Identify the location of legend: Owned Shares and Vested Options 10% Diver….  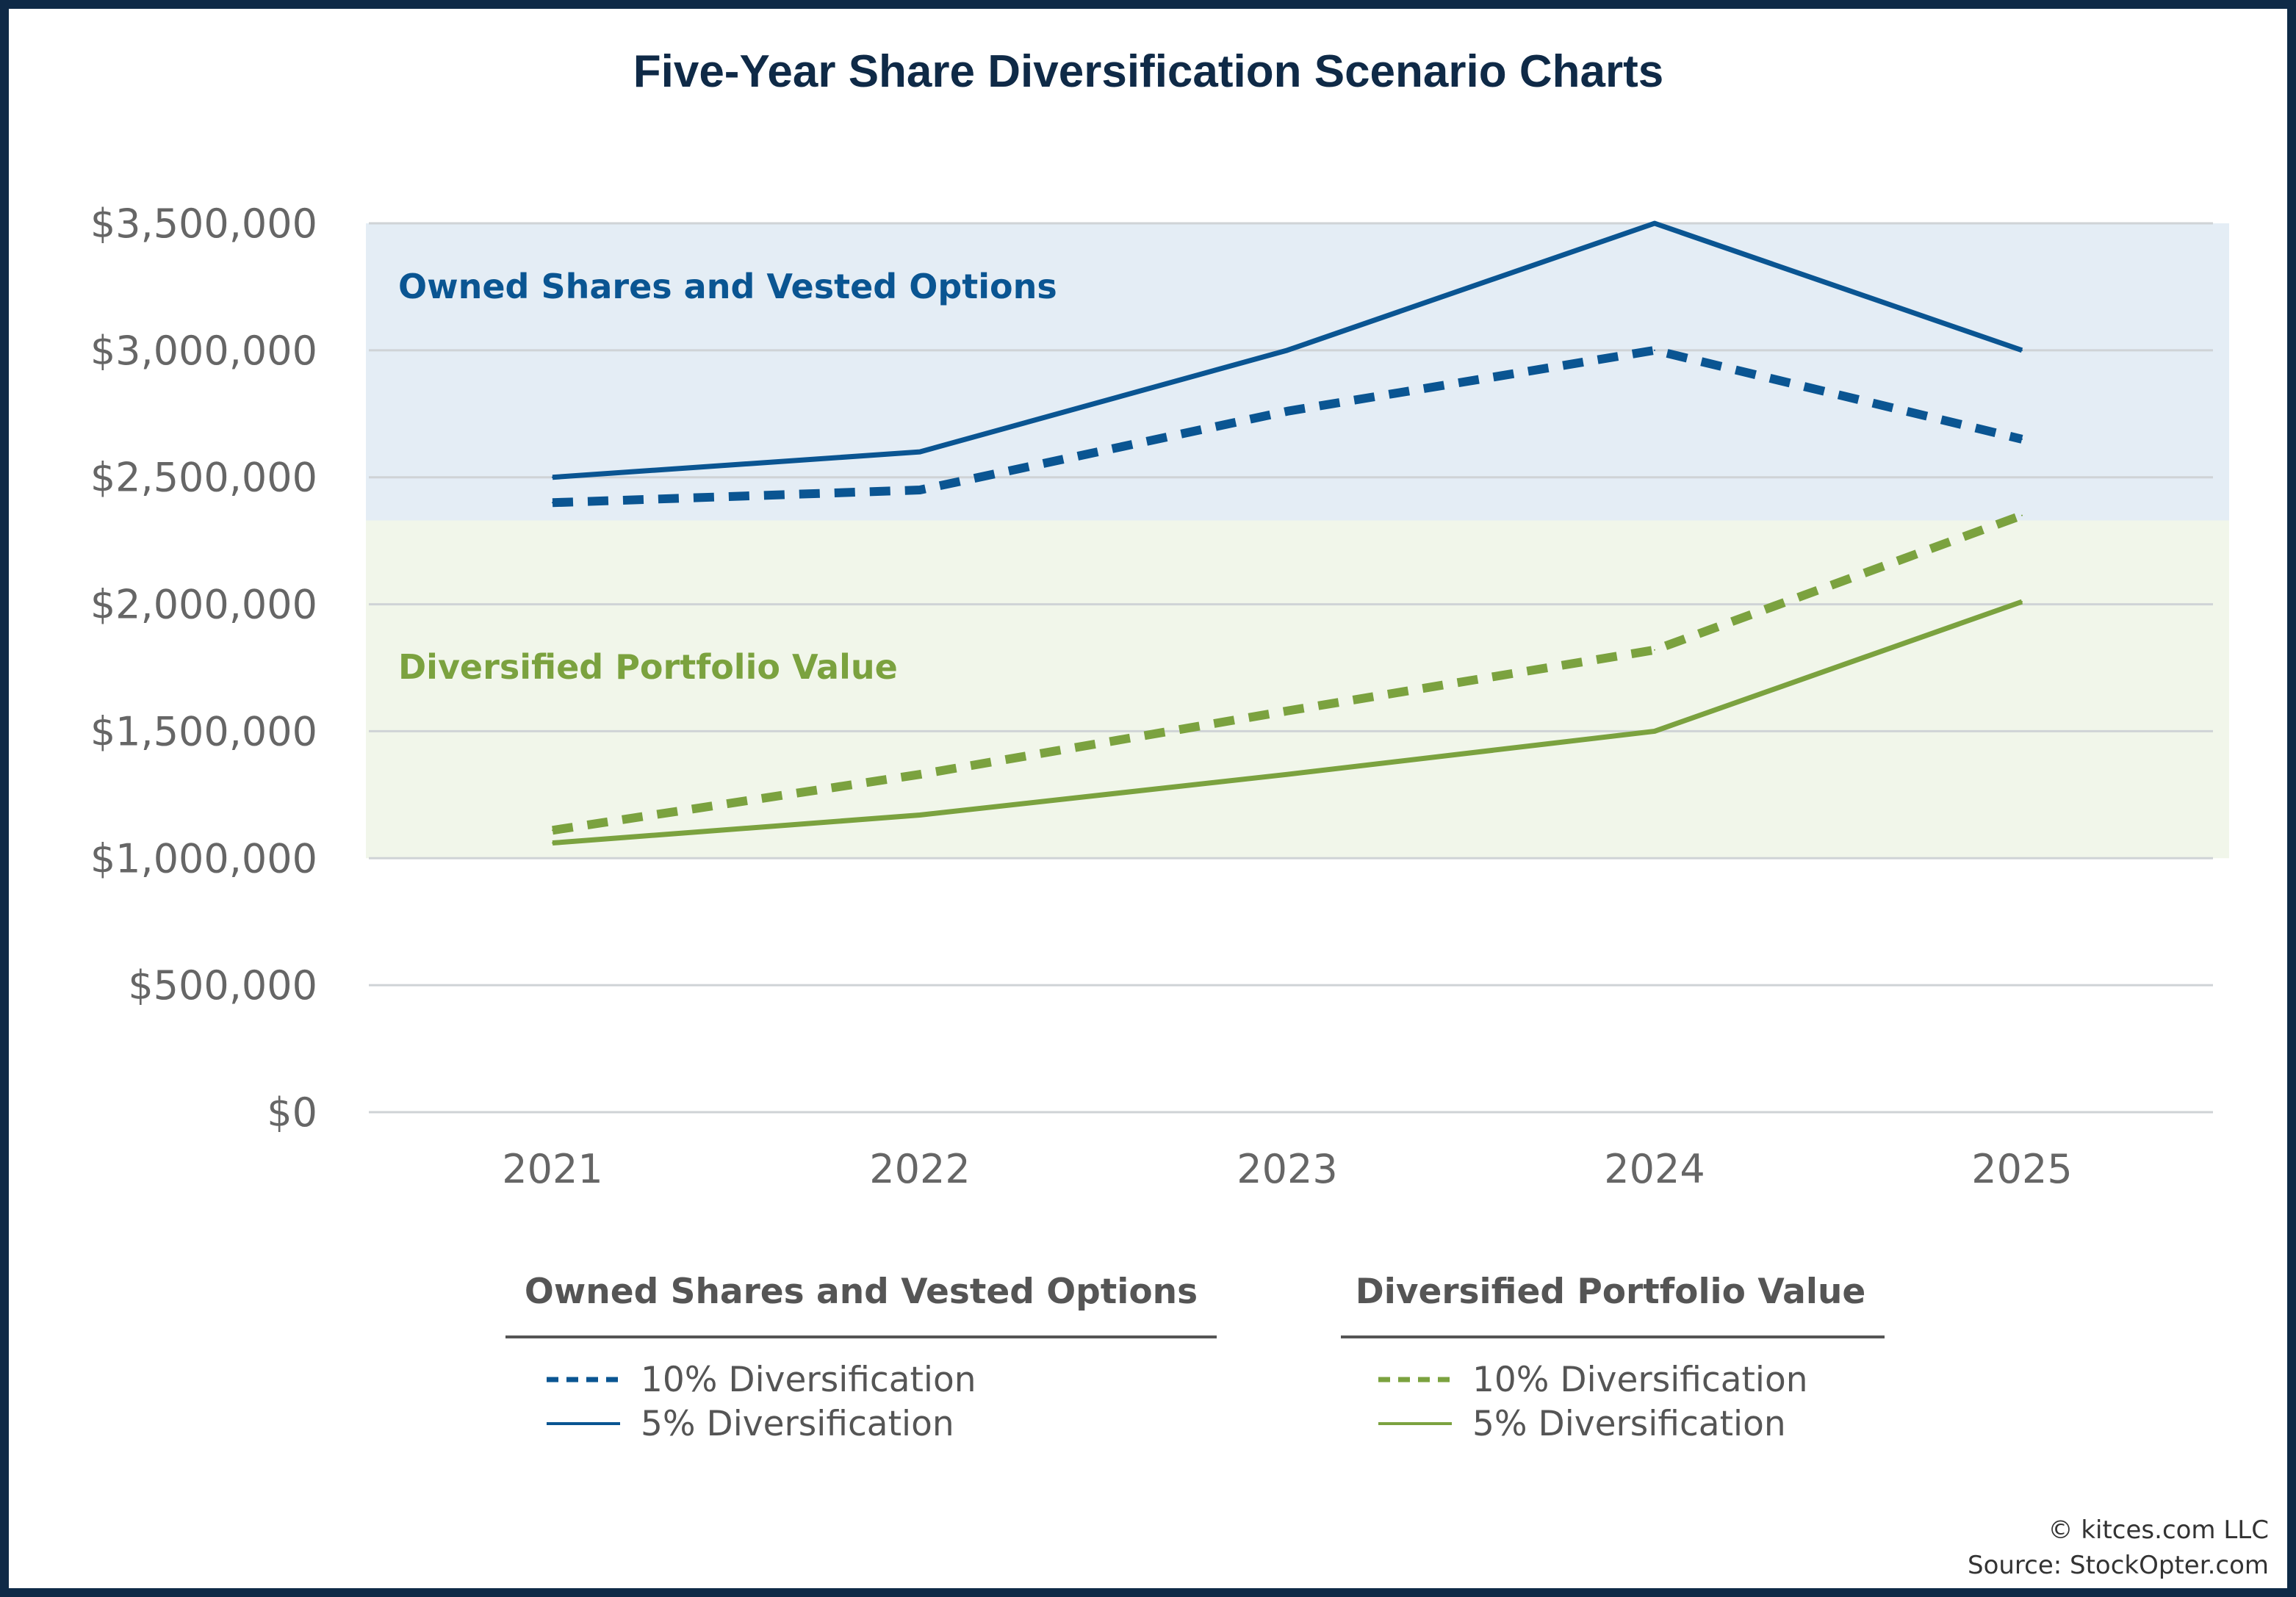
(1195, 1358).